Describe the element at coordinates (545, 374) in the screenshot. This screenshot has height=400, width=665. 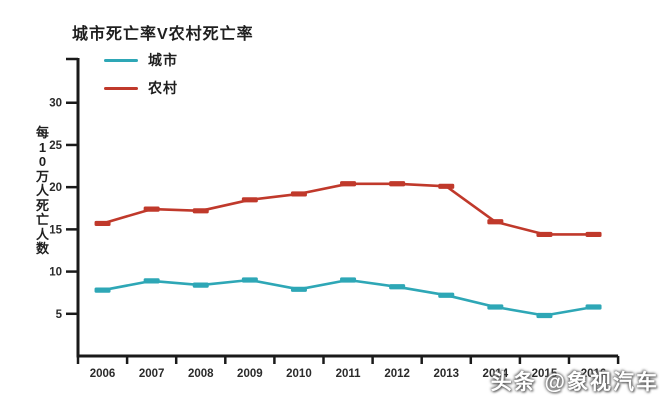
I see `x-tick-label: 2015` at that location.